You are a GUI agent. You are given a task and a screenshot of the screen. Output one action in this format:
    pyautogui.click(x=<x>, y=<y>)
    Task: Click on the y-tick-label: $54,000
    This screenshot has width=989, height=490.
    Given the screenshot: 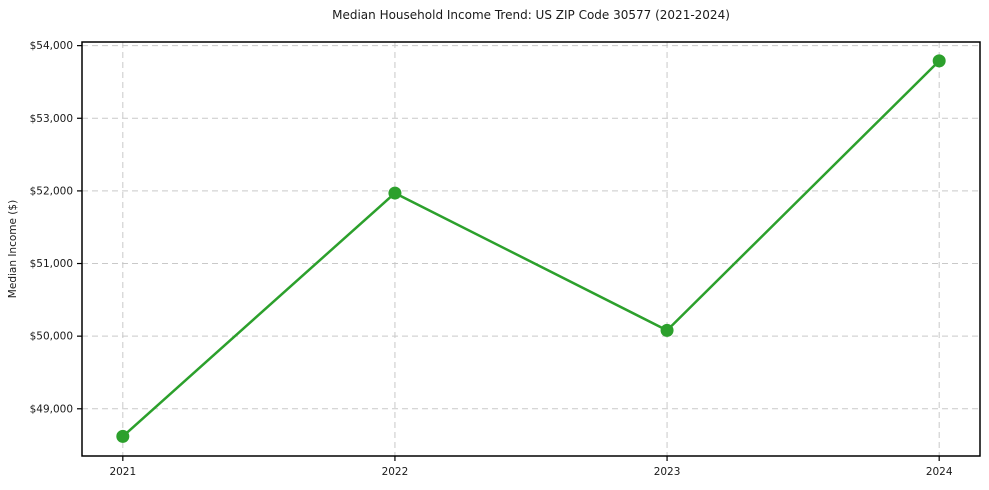 What is the action you would take?
    pyautogui.click(x=51, y=46)
    